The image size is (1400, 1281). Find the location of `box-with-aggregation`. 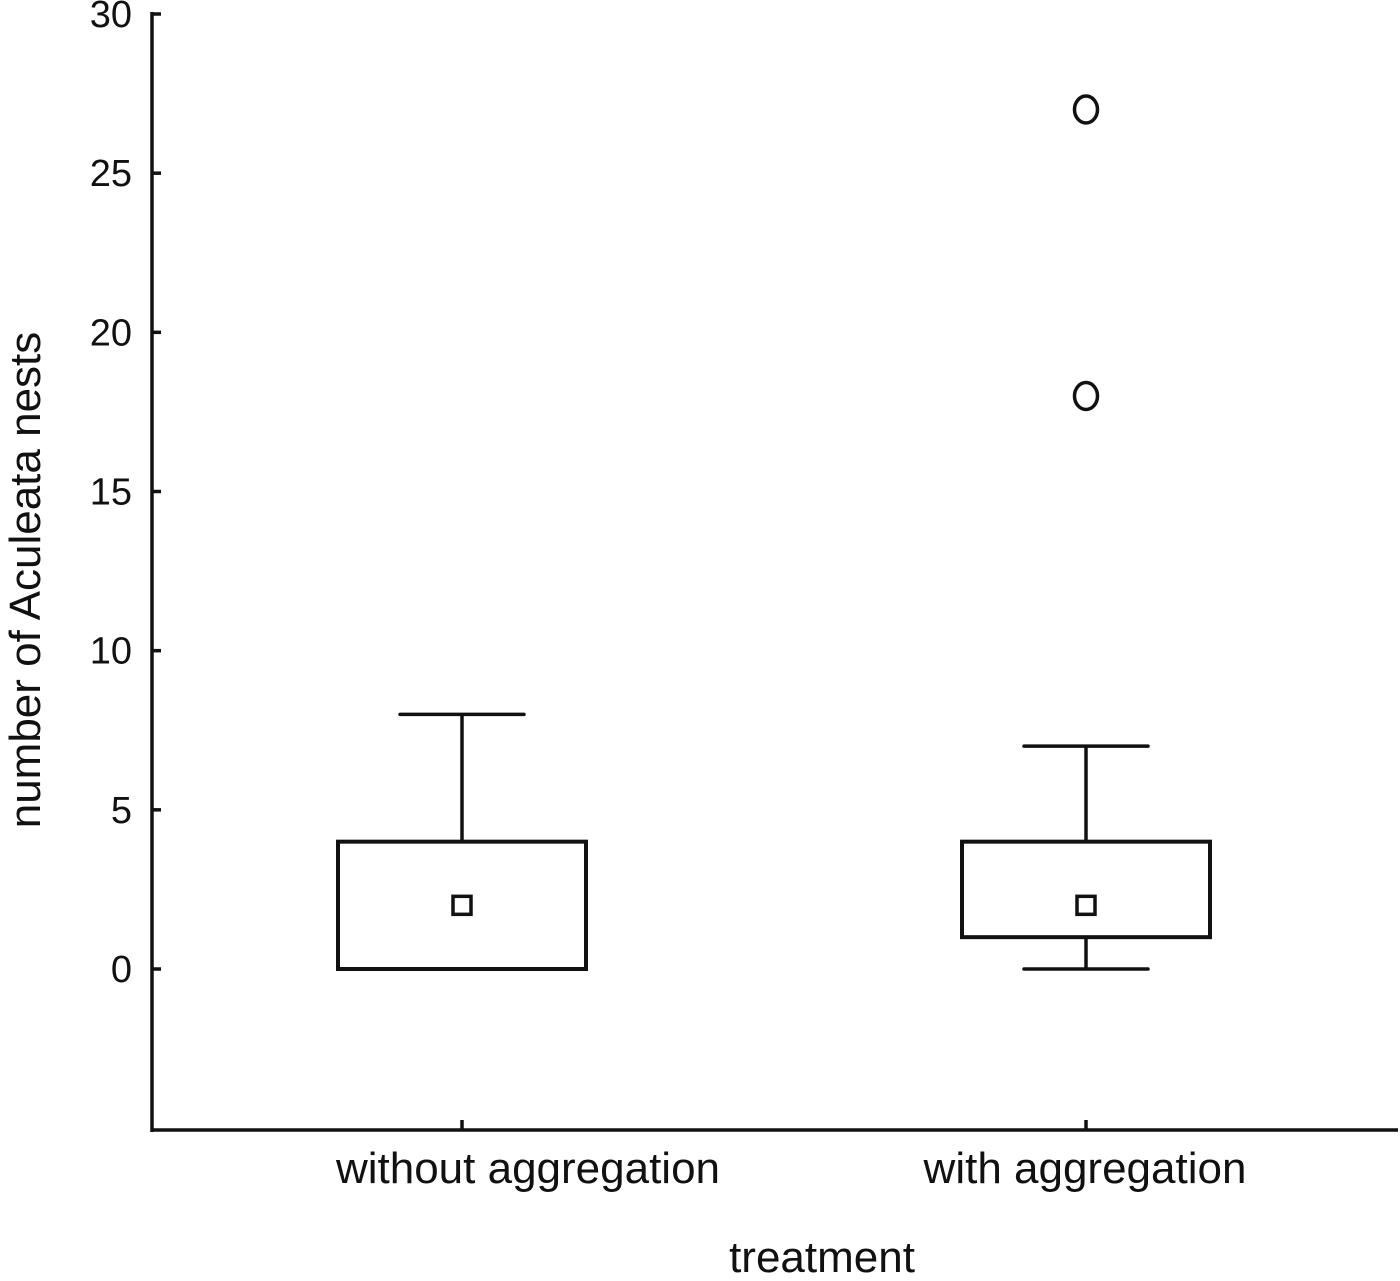

box-with-aggregation is located at coordinates (1086, 532).